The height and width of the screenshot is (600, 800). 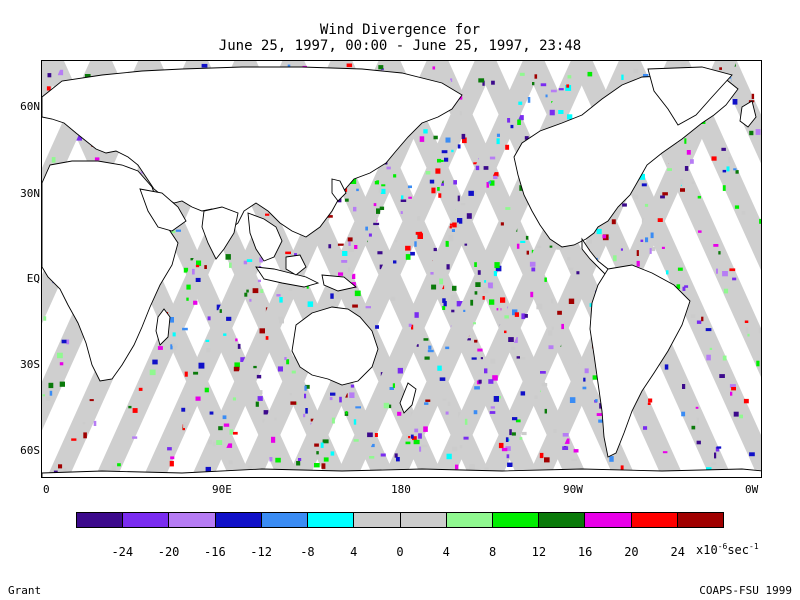 What do you see at coordinates (339, 283) in the screenshot?
I see `new-guinea` at bounding box center [339, 283].